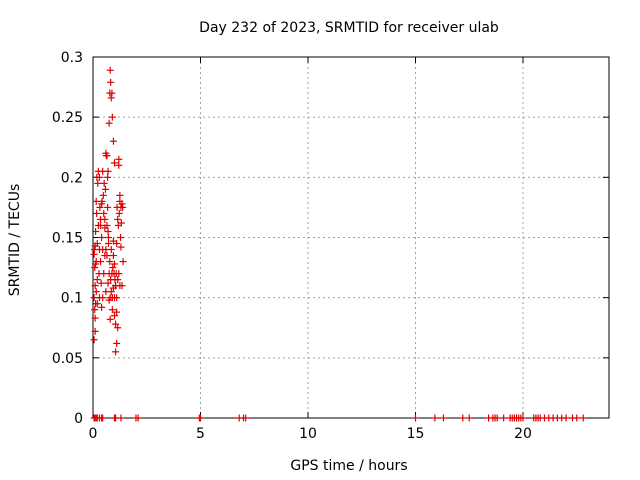 This screenshot has width=640, height=480. What do you see at coordinates (308, 434) in the screenshot?
I see `x-tick-label: 10` at bounding box center [308, 434].